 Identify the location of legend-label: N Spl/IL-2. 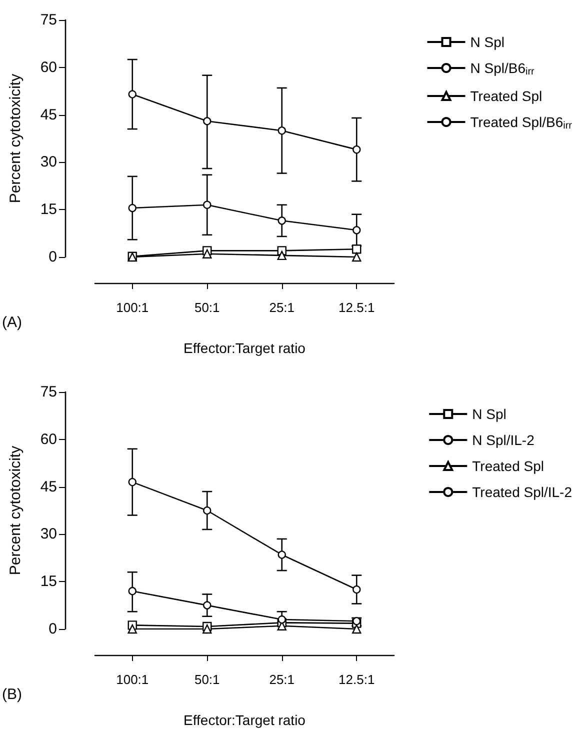
(503, 440).